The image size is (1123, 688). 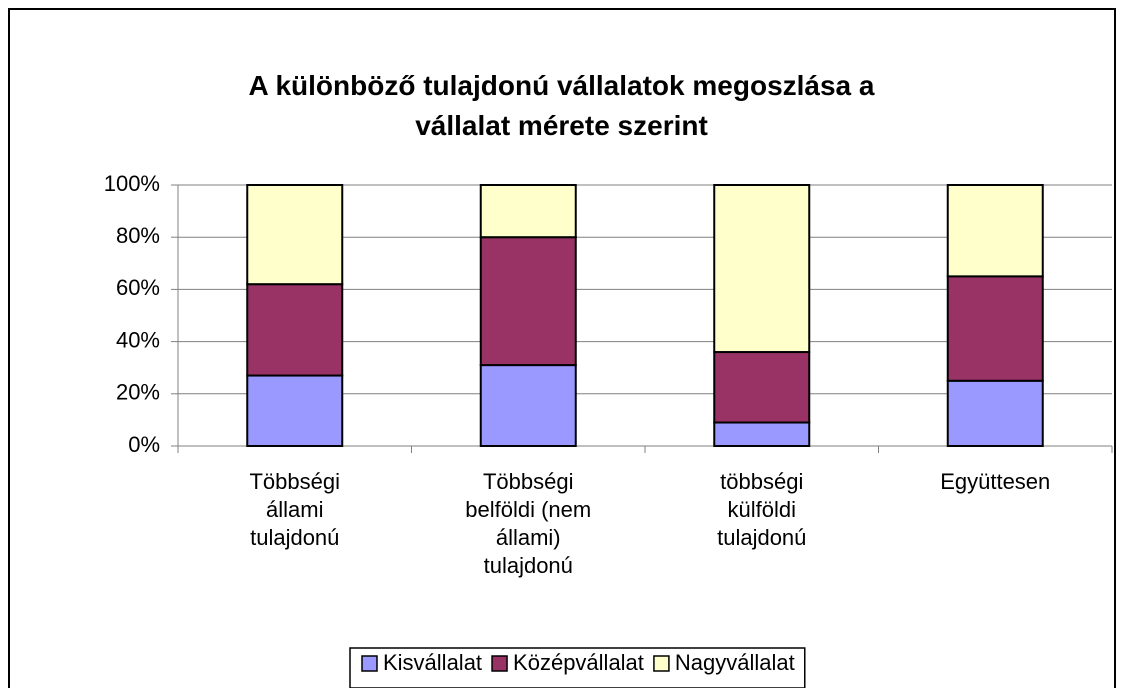 I want to click on legend-box, so click(x=577, y=667).